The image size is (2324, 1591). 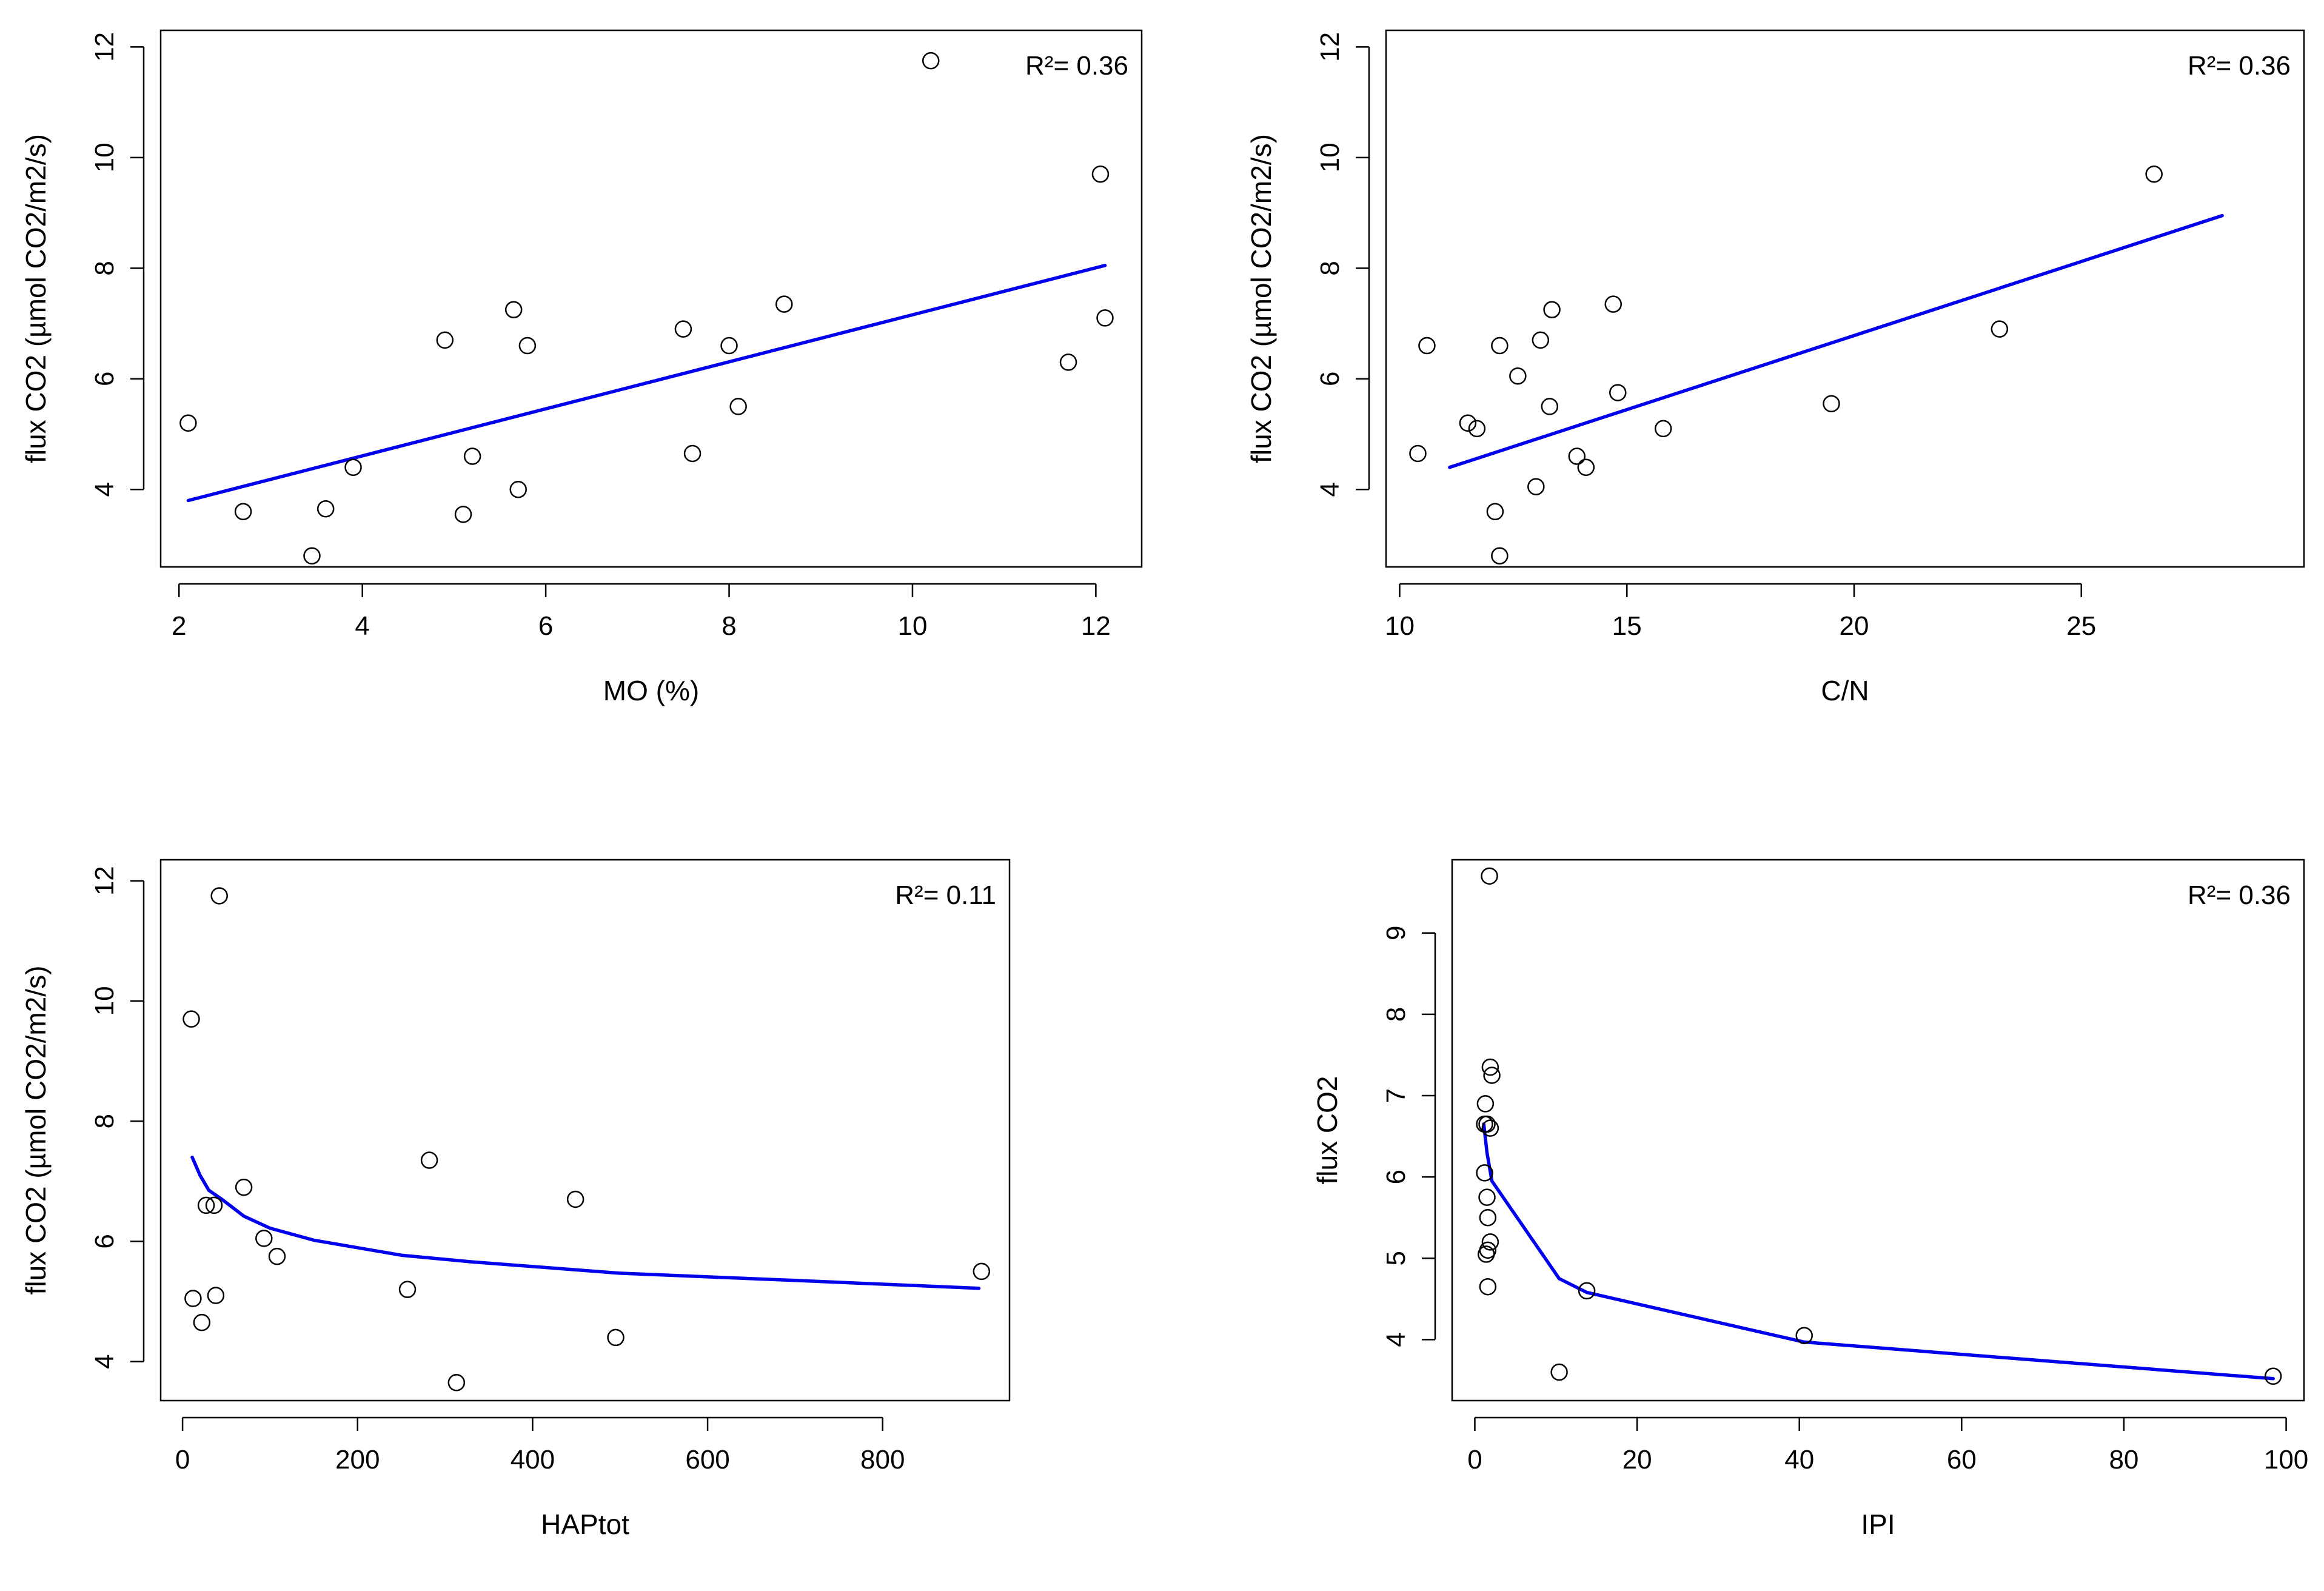 What do you see at coordinates (651, 690) in the screenshot?
I see `x-axis-label: MO (%)` at bounding box center [651, 690].